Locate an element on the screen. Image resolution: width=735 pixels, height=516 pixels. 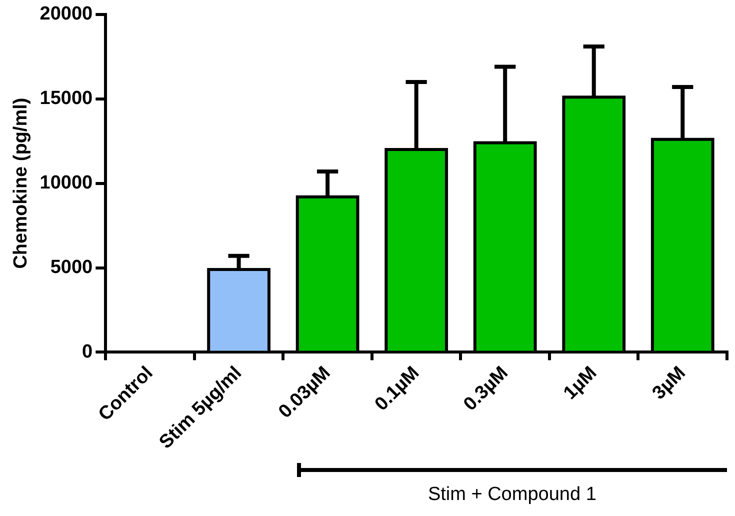
y-axis-title: Chemokine (pg/ml) is located at coordinates (21, 183).